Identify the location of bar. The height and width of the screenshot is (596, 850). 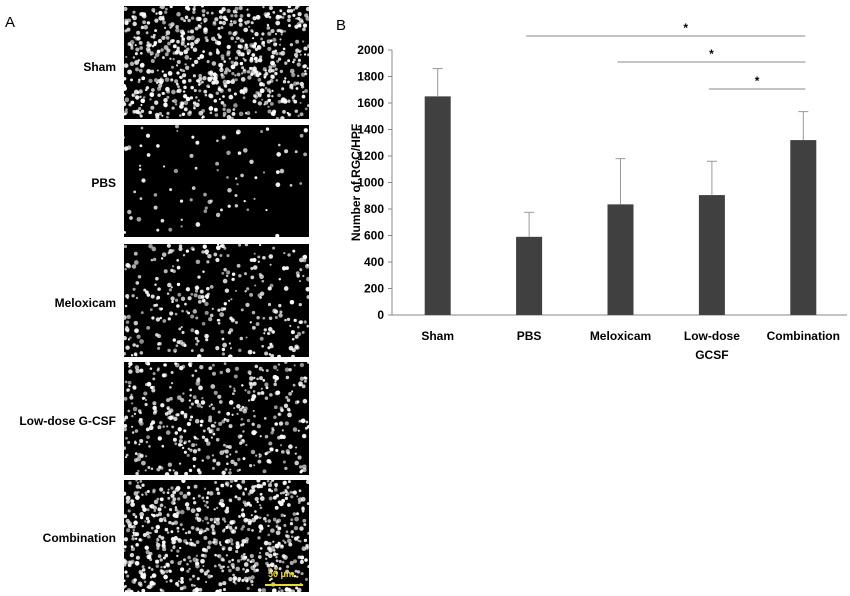
(803, 227).